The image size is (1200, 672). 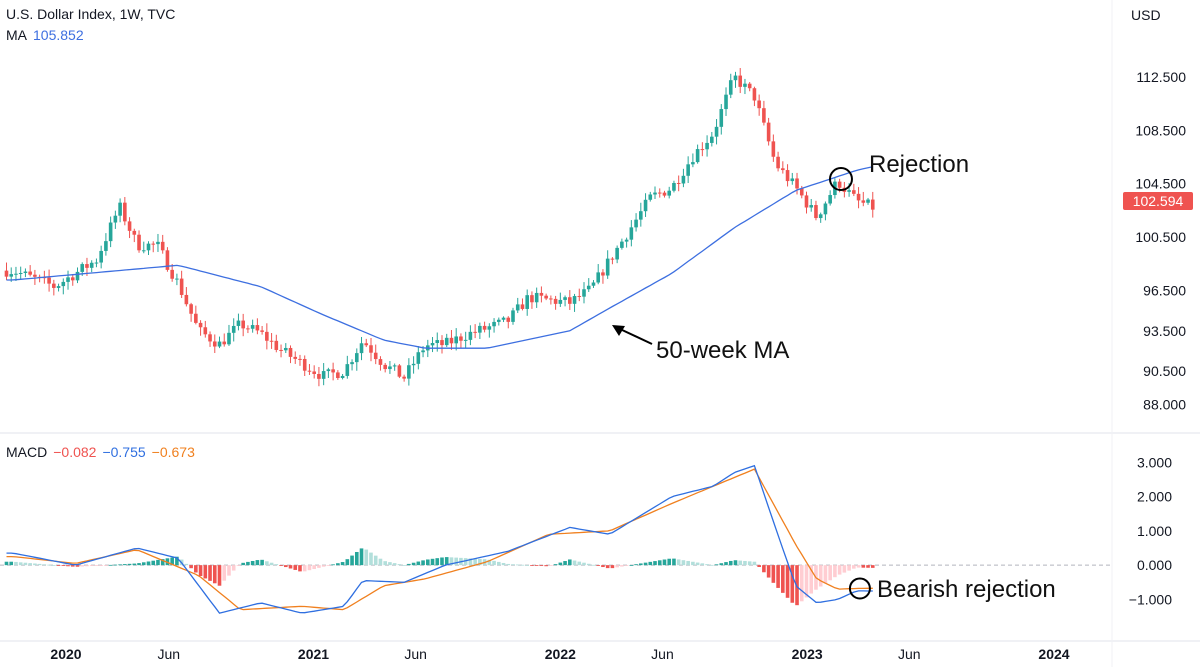 What do you see at coordinates (807, 654) in the screenshot?
I see `time-tick-label: 2023` at bounding box center [807, 654].